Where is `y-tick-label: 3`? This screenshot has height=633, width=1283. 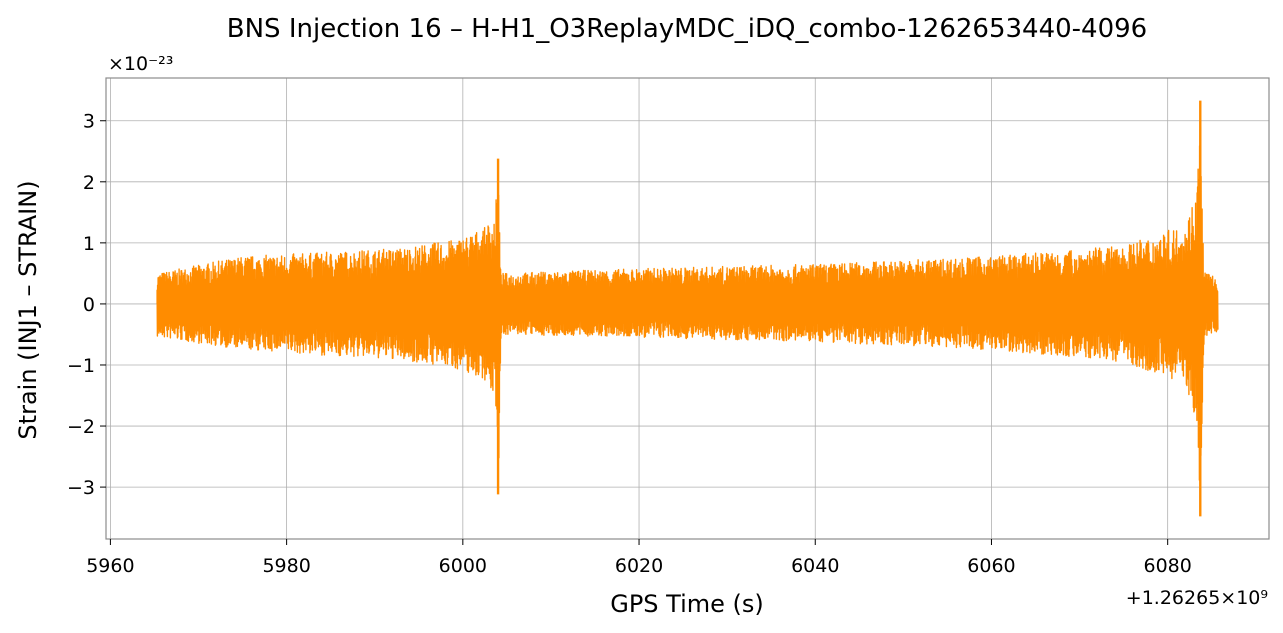 y-tick-label: 3 is located at coordinates (89, 122).